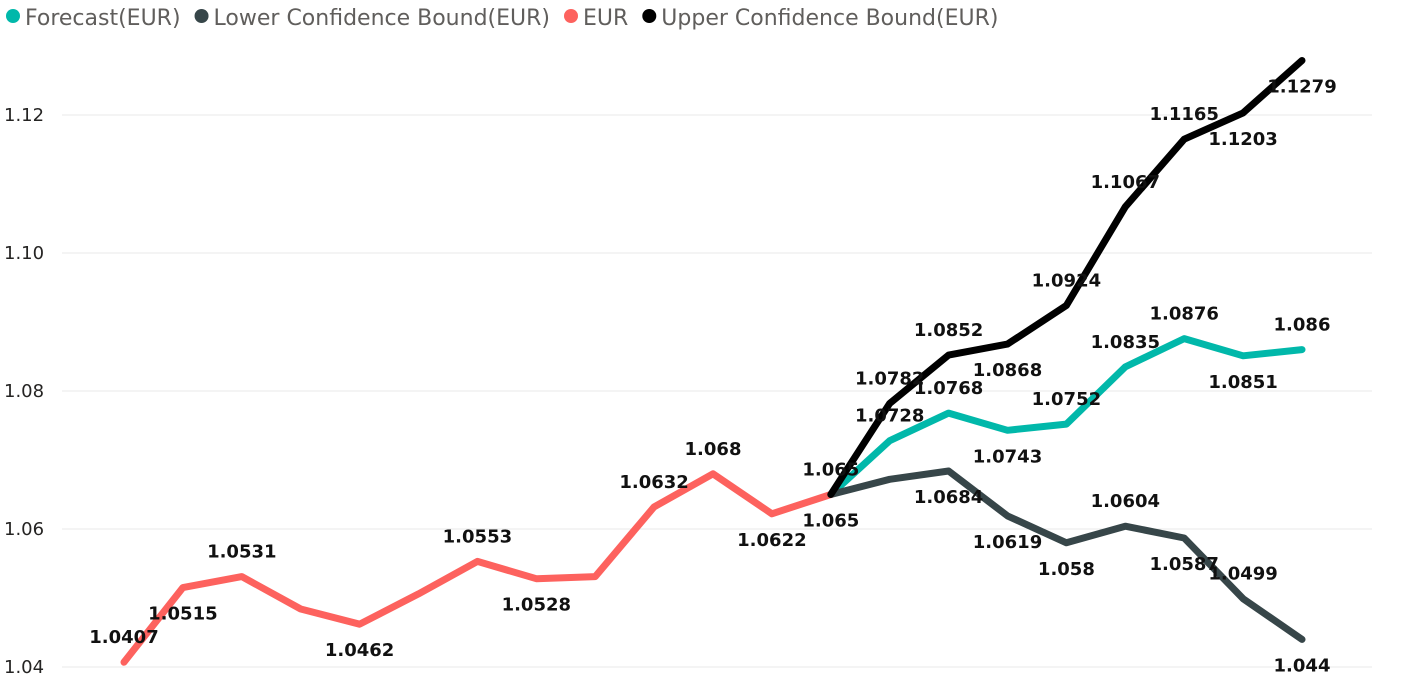 Image resolution: width=1406 pixels, height=677 pixels. Describe the element at coordinates (24, 529) in the screenshot. I see `y-tick-label: 1.06` at that location.